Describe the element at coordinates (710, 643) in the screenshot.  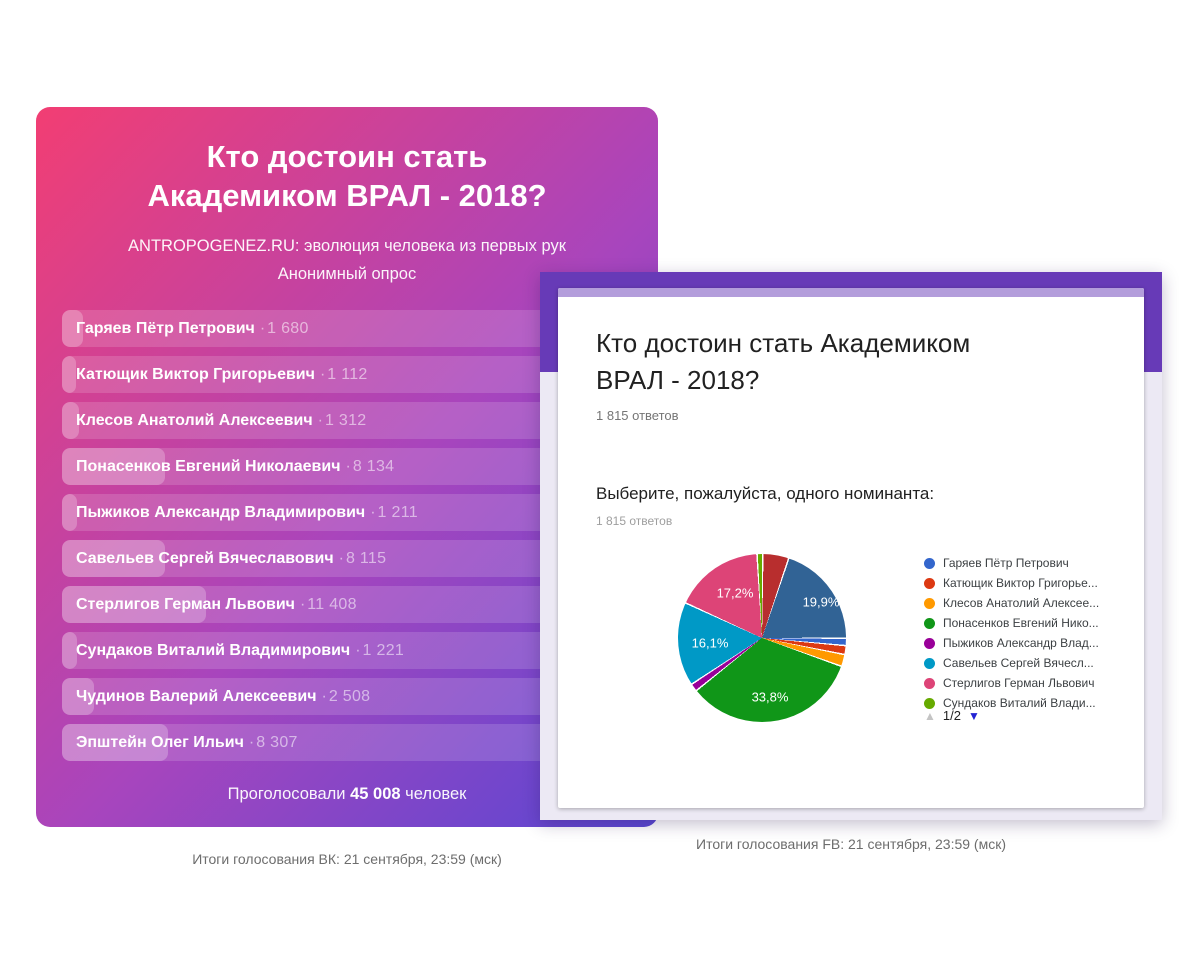
I see `pie-slice-percent-label: 16,1%` at that location.